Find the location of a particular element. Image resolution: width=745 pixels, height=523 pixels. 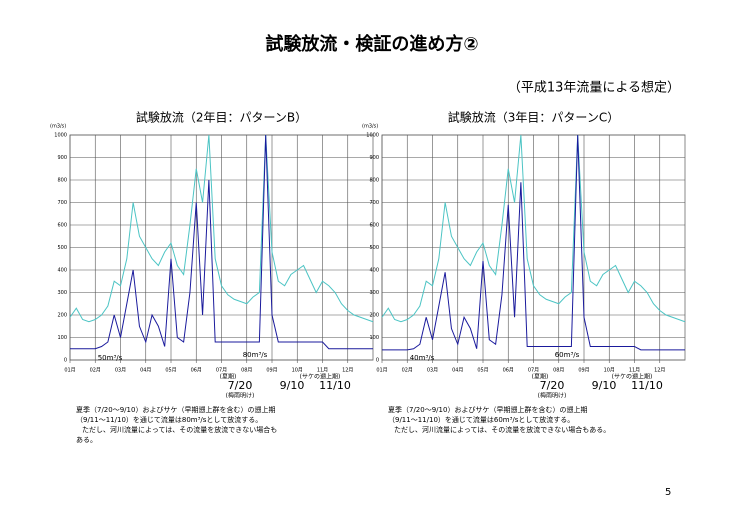

chart-title: 試験放流（3年目：パターンC） is located at coordinates (533, 117).